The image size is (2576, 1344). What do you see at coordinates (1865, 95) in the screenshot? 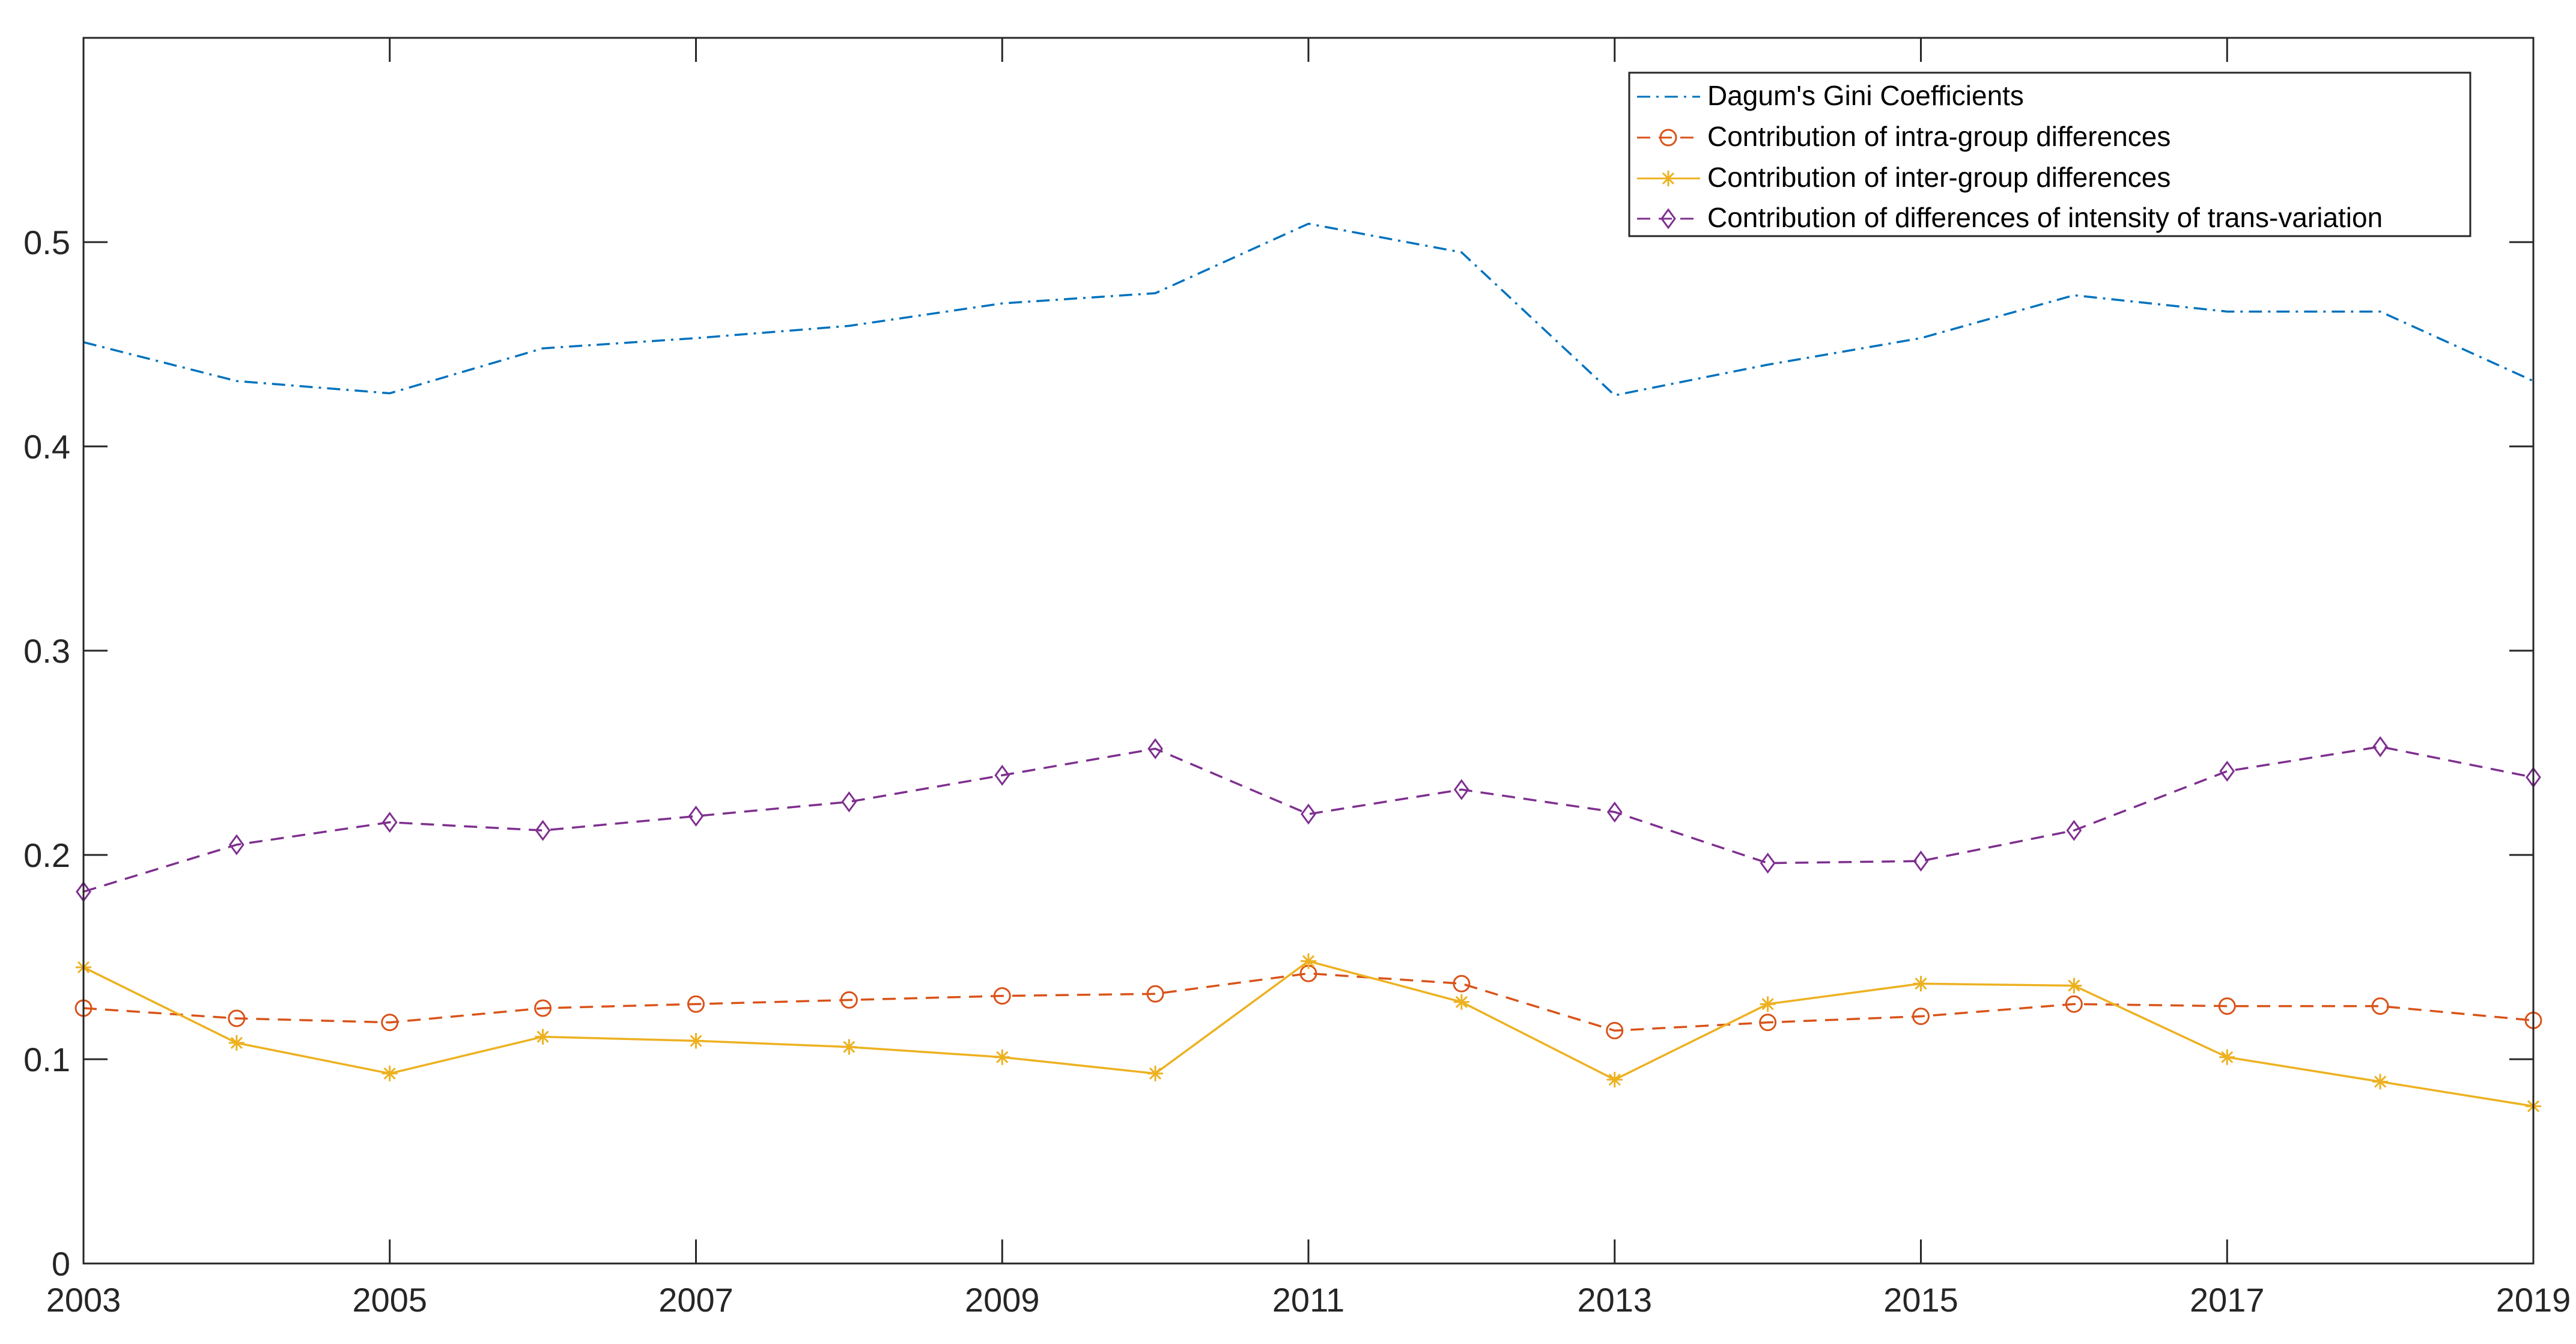
I see `legend-label-gini: Dagum's Gini Coefficients` at bounding box center [1865, 95].